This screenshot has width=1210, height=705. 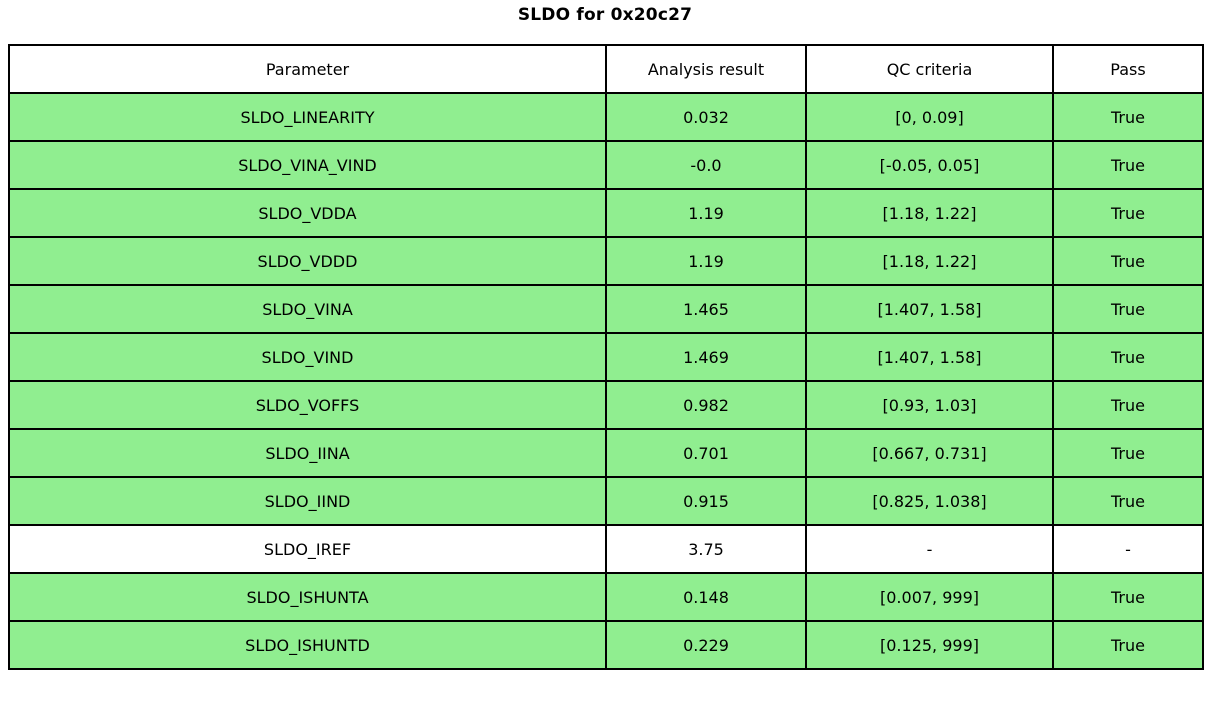 I want to click on parameter-cell: SLDO_IINA, so click(x=307, y=453).